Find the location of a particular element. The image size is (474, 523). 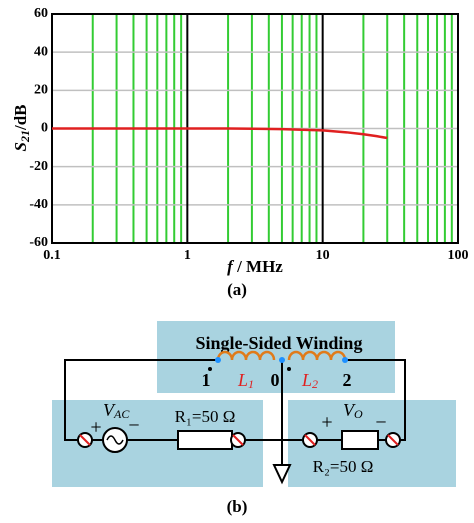

x-axis-label: f / MHz is located at coordinates (255, 266).